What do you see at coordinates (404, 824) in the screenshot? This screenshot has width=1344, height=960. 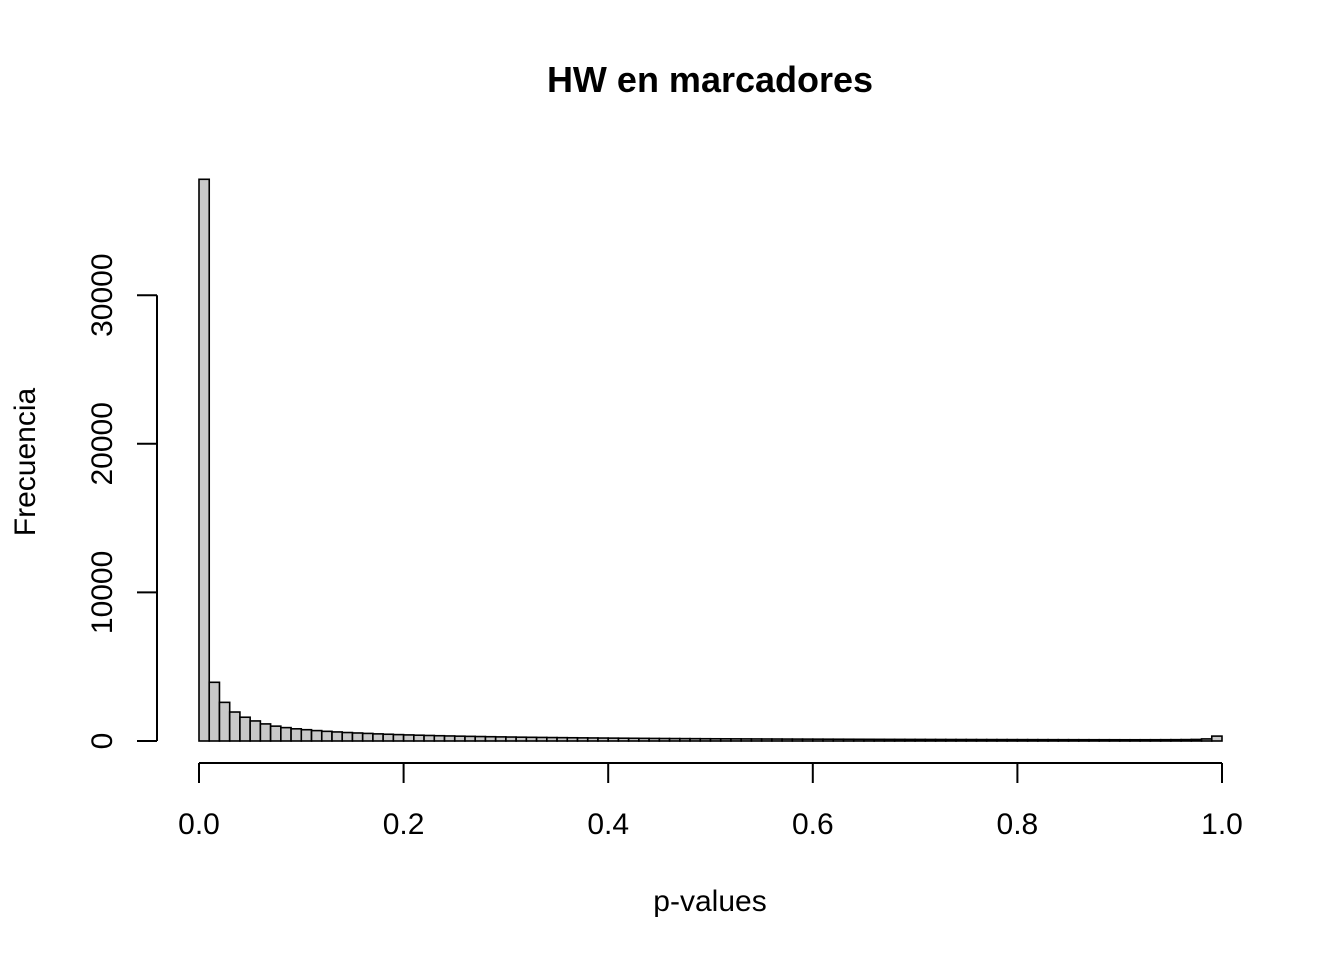 I see `x-tick-label: 0.2` at bounding box center [404, 824].